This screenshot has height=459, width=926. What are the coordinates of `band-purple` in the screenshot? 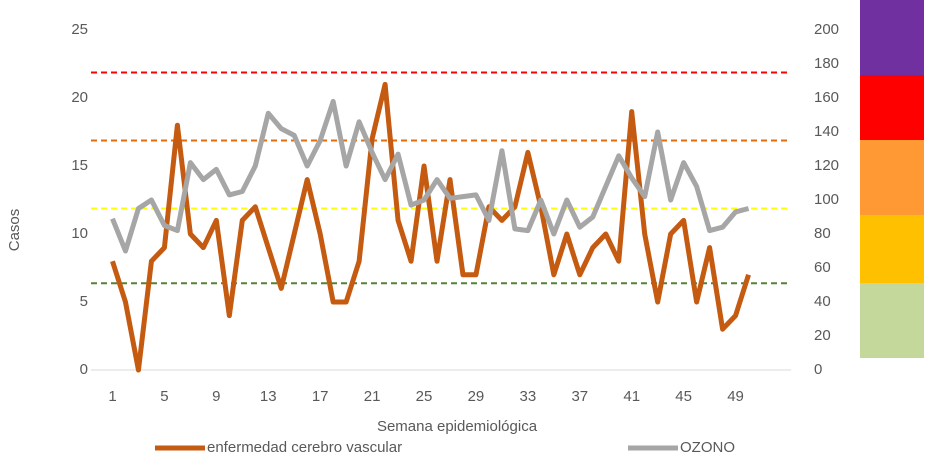 It's located at (892, 37).